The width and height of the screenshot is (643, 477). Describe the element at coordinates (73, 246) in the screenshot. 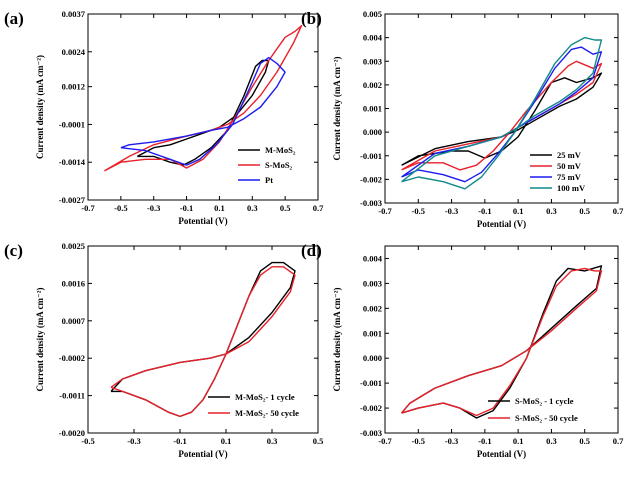

I see `y-tick-label: 0.0025` at that location.